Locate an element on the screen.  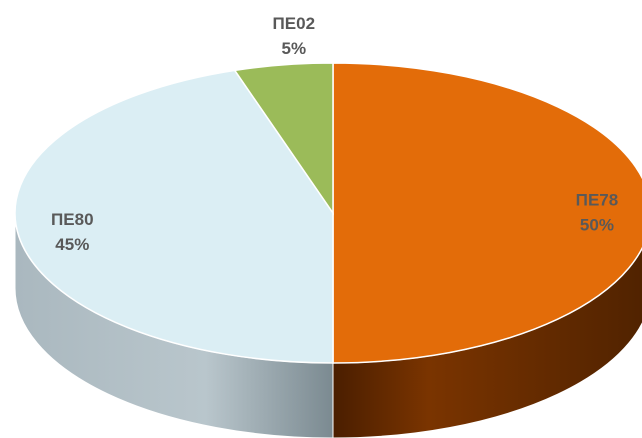
category-label: ΠΕ78 is located at coordinates (597, 199).